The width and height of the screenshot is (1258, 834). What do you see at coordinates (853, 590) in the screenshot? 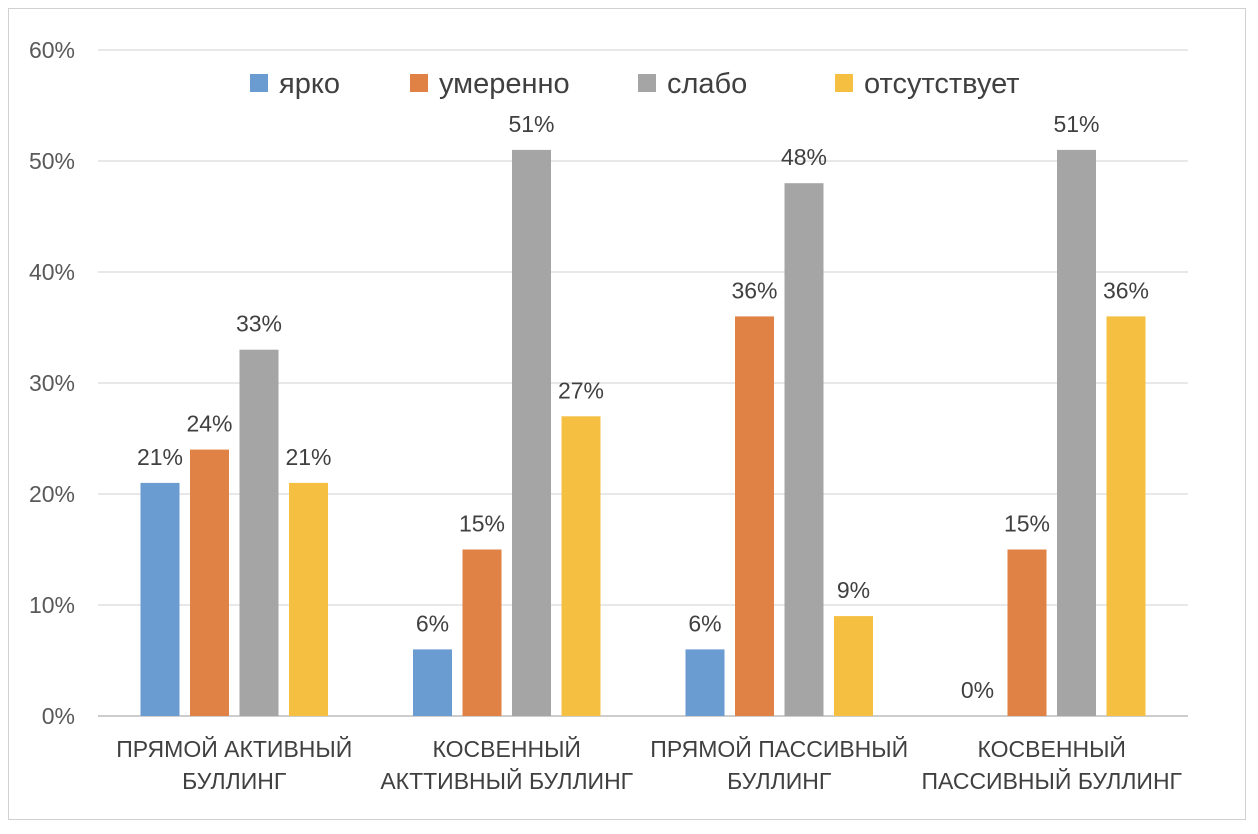
I see `data-label: 9%` at bounding box center [853, 590].